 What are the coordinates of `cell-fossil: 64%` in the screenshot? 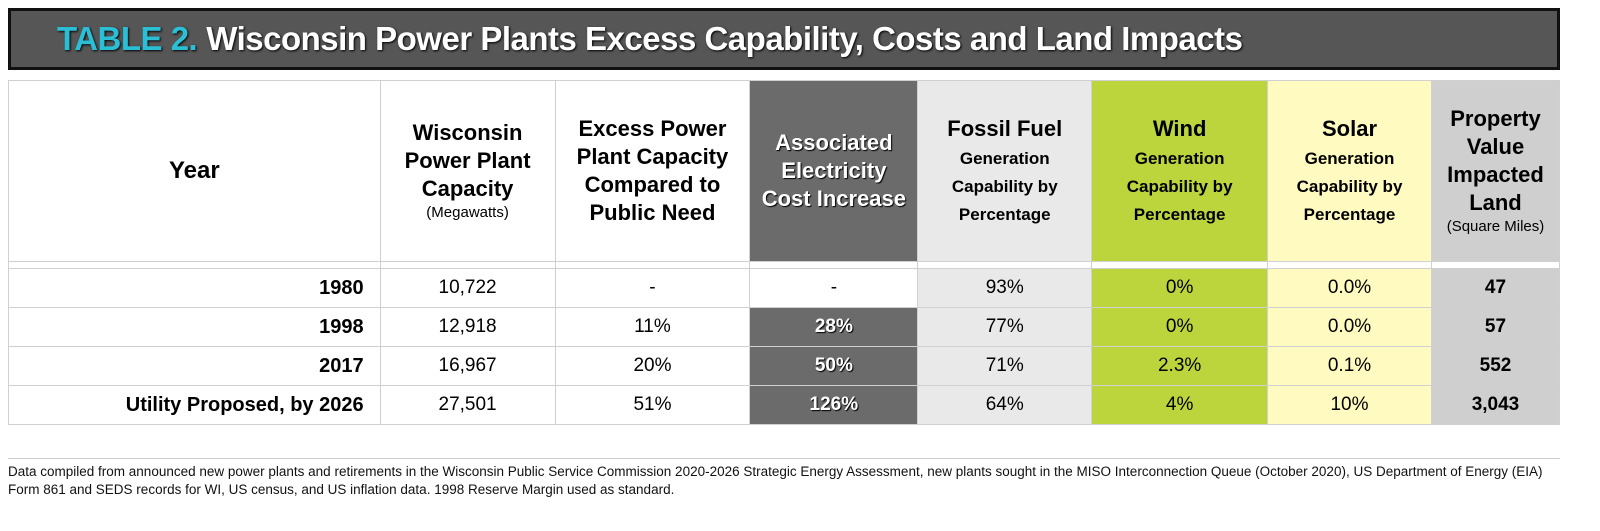 It's located at (1005, 405).